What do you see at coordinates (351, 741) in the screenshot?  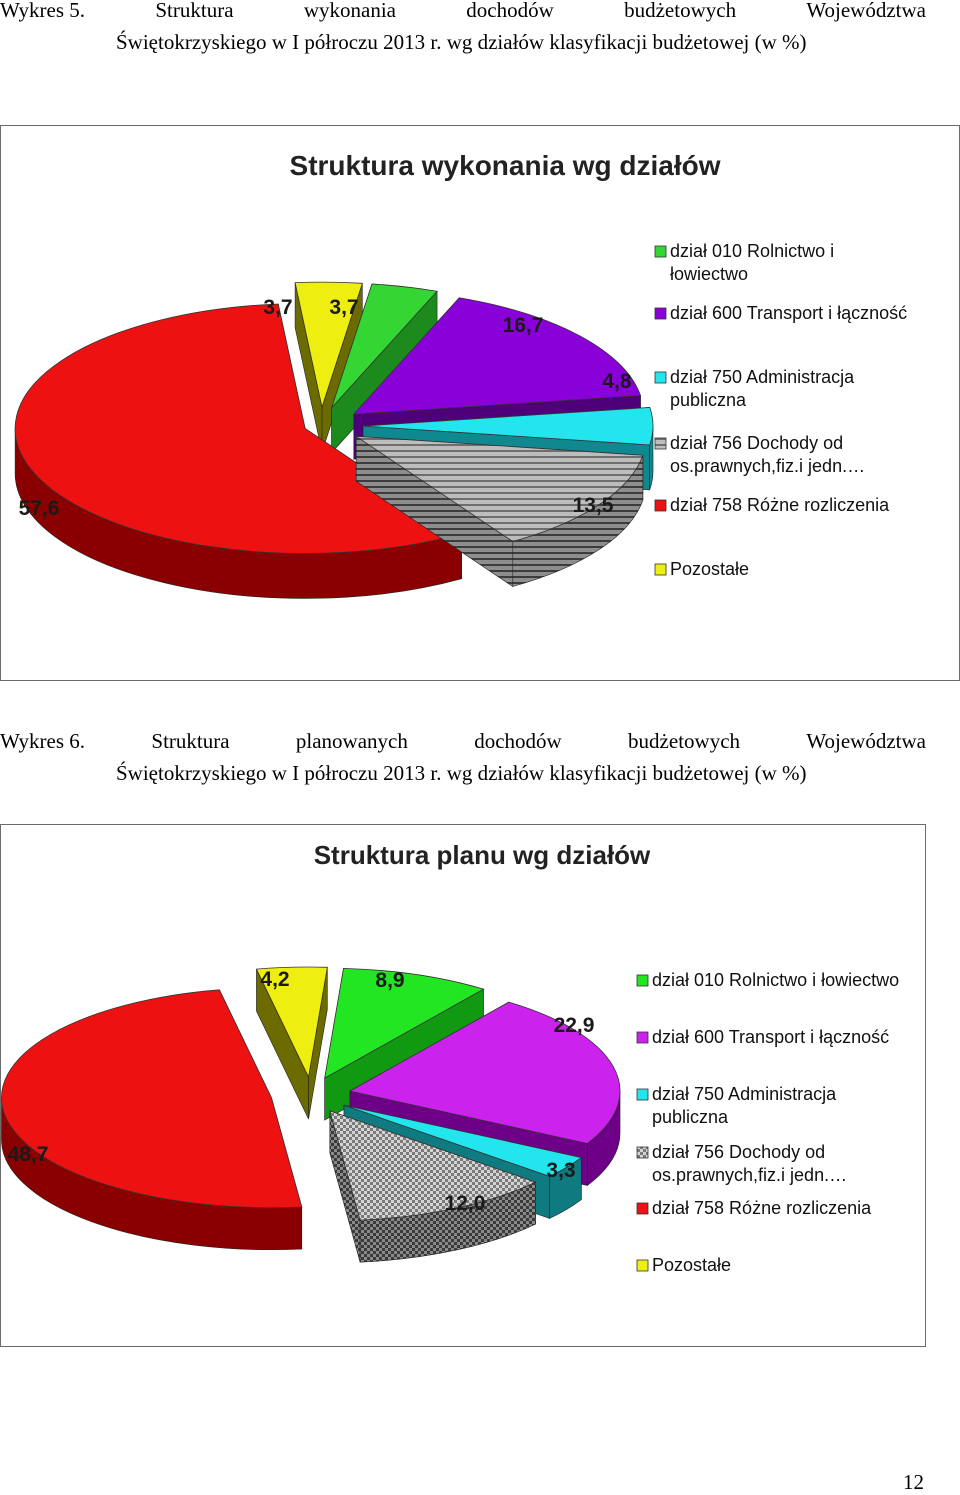 I see `caption-word: planowanych` at bounding box center [351, 741].